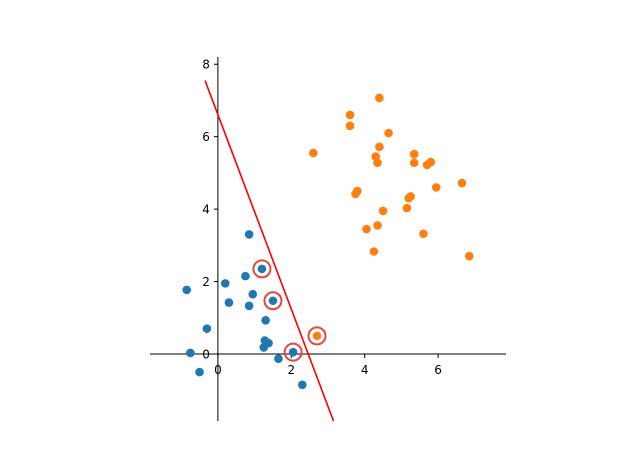 The image size is (640, 473). I want to click on y-tick-label: 4, so click(206, 210).